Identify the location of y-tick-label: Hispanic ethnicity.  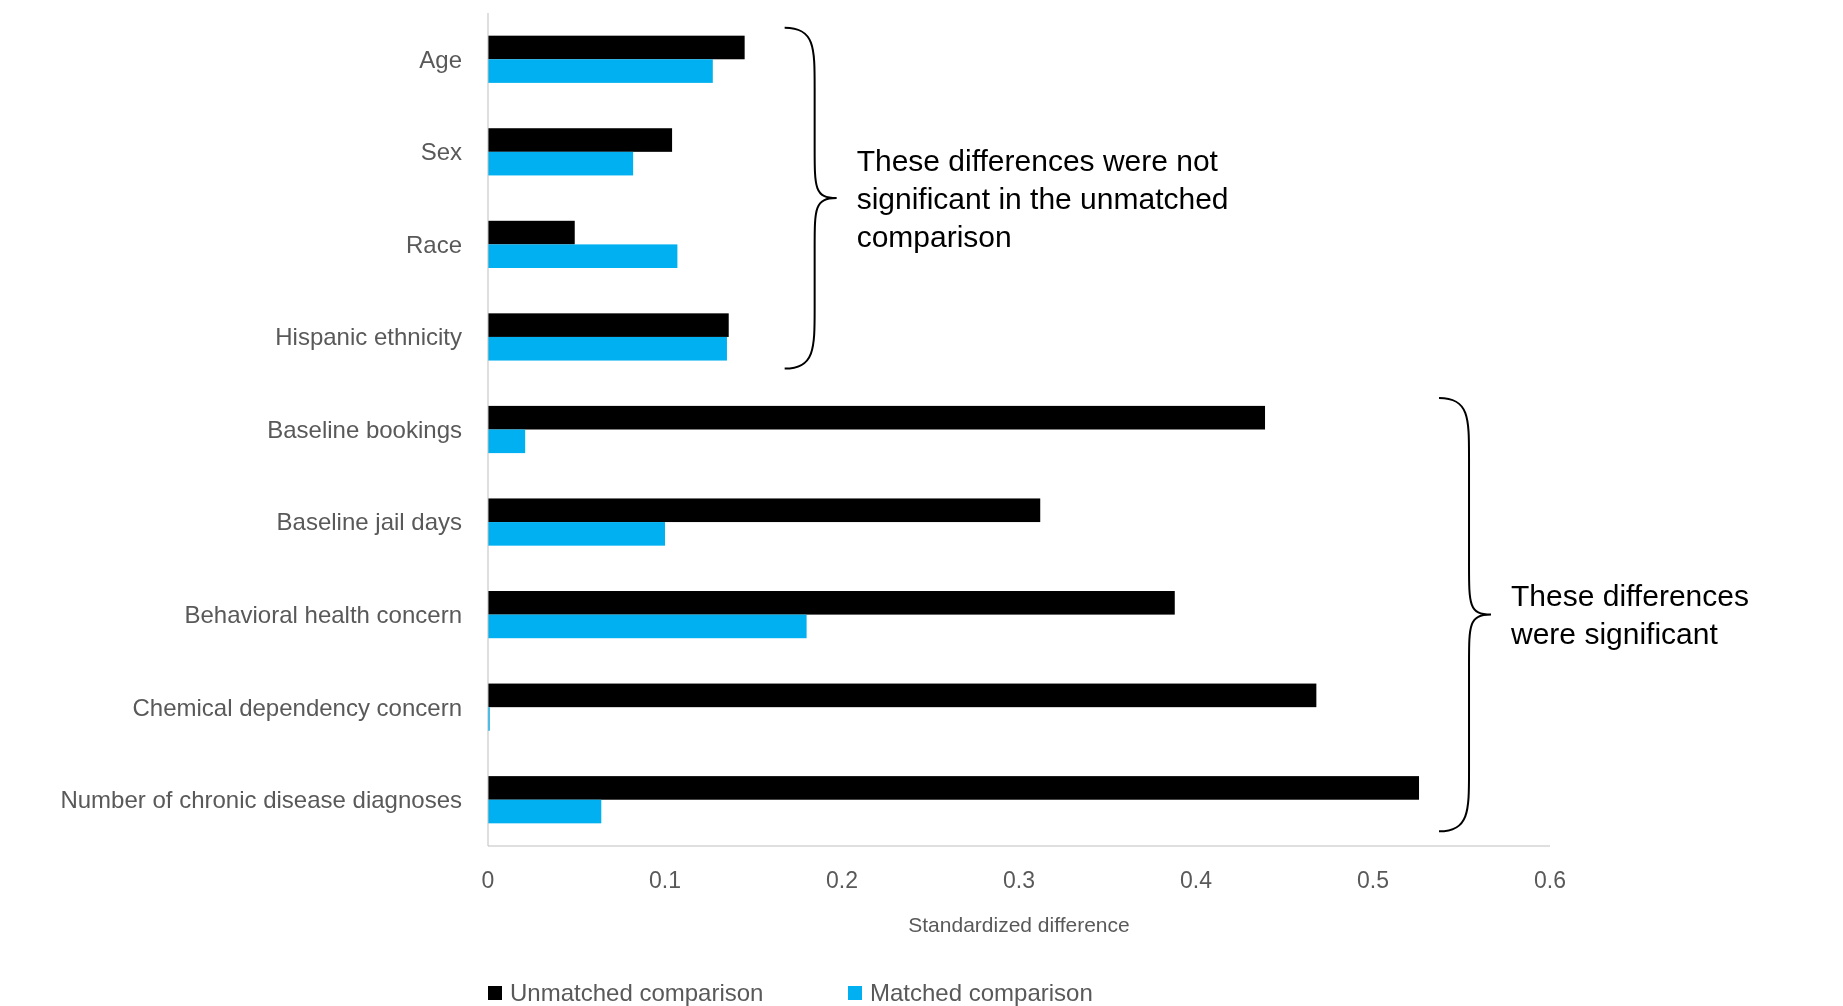
(368, 337).